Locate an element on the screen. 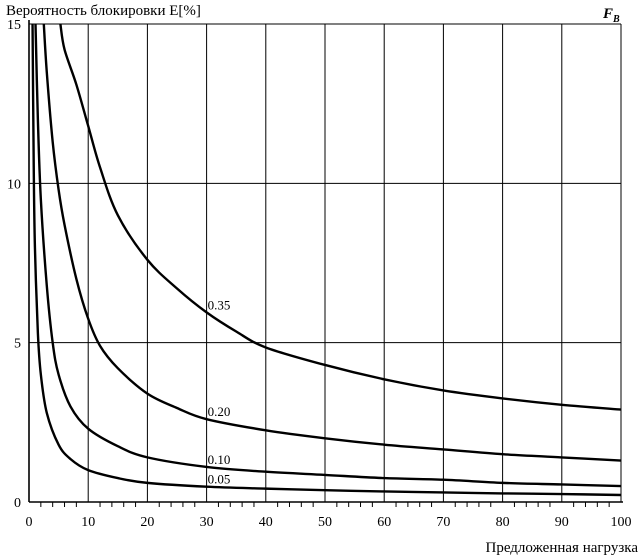 This screenshot has width=642, height=556. x-tick-label-20: 20 is located at coordinates (147, 522).